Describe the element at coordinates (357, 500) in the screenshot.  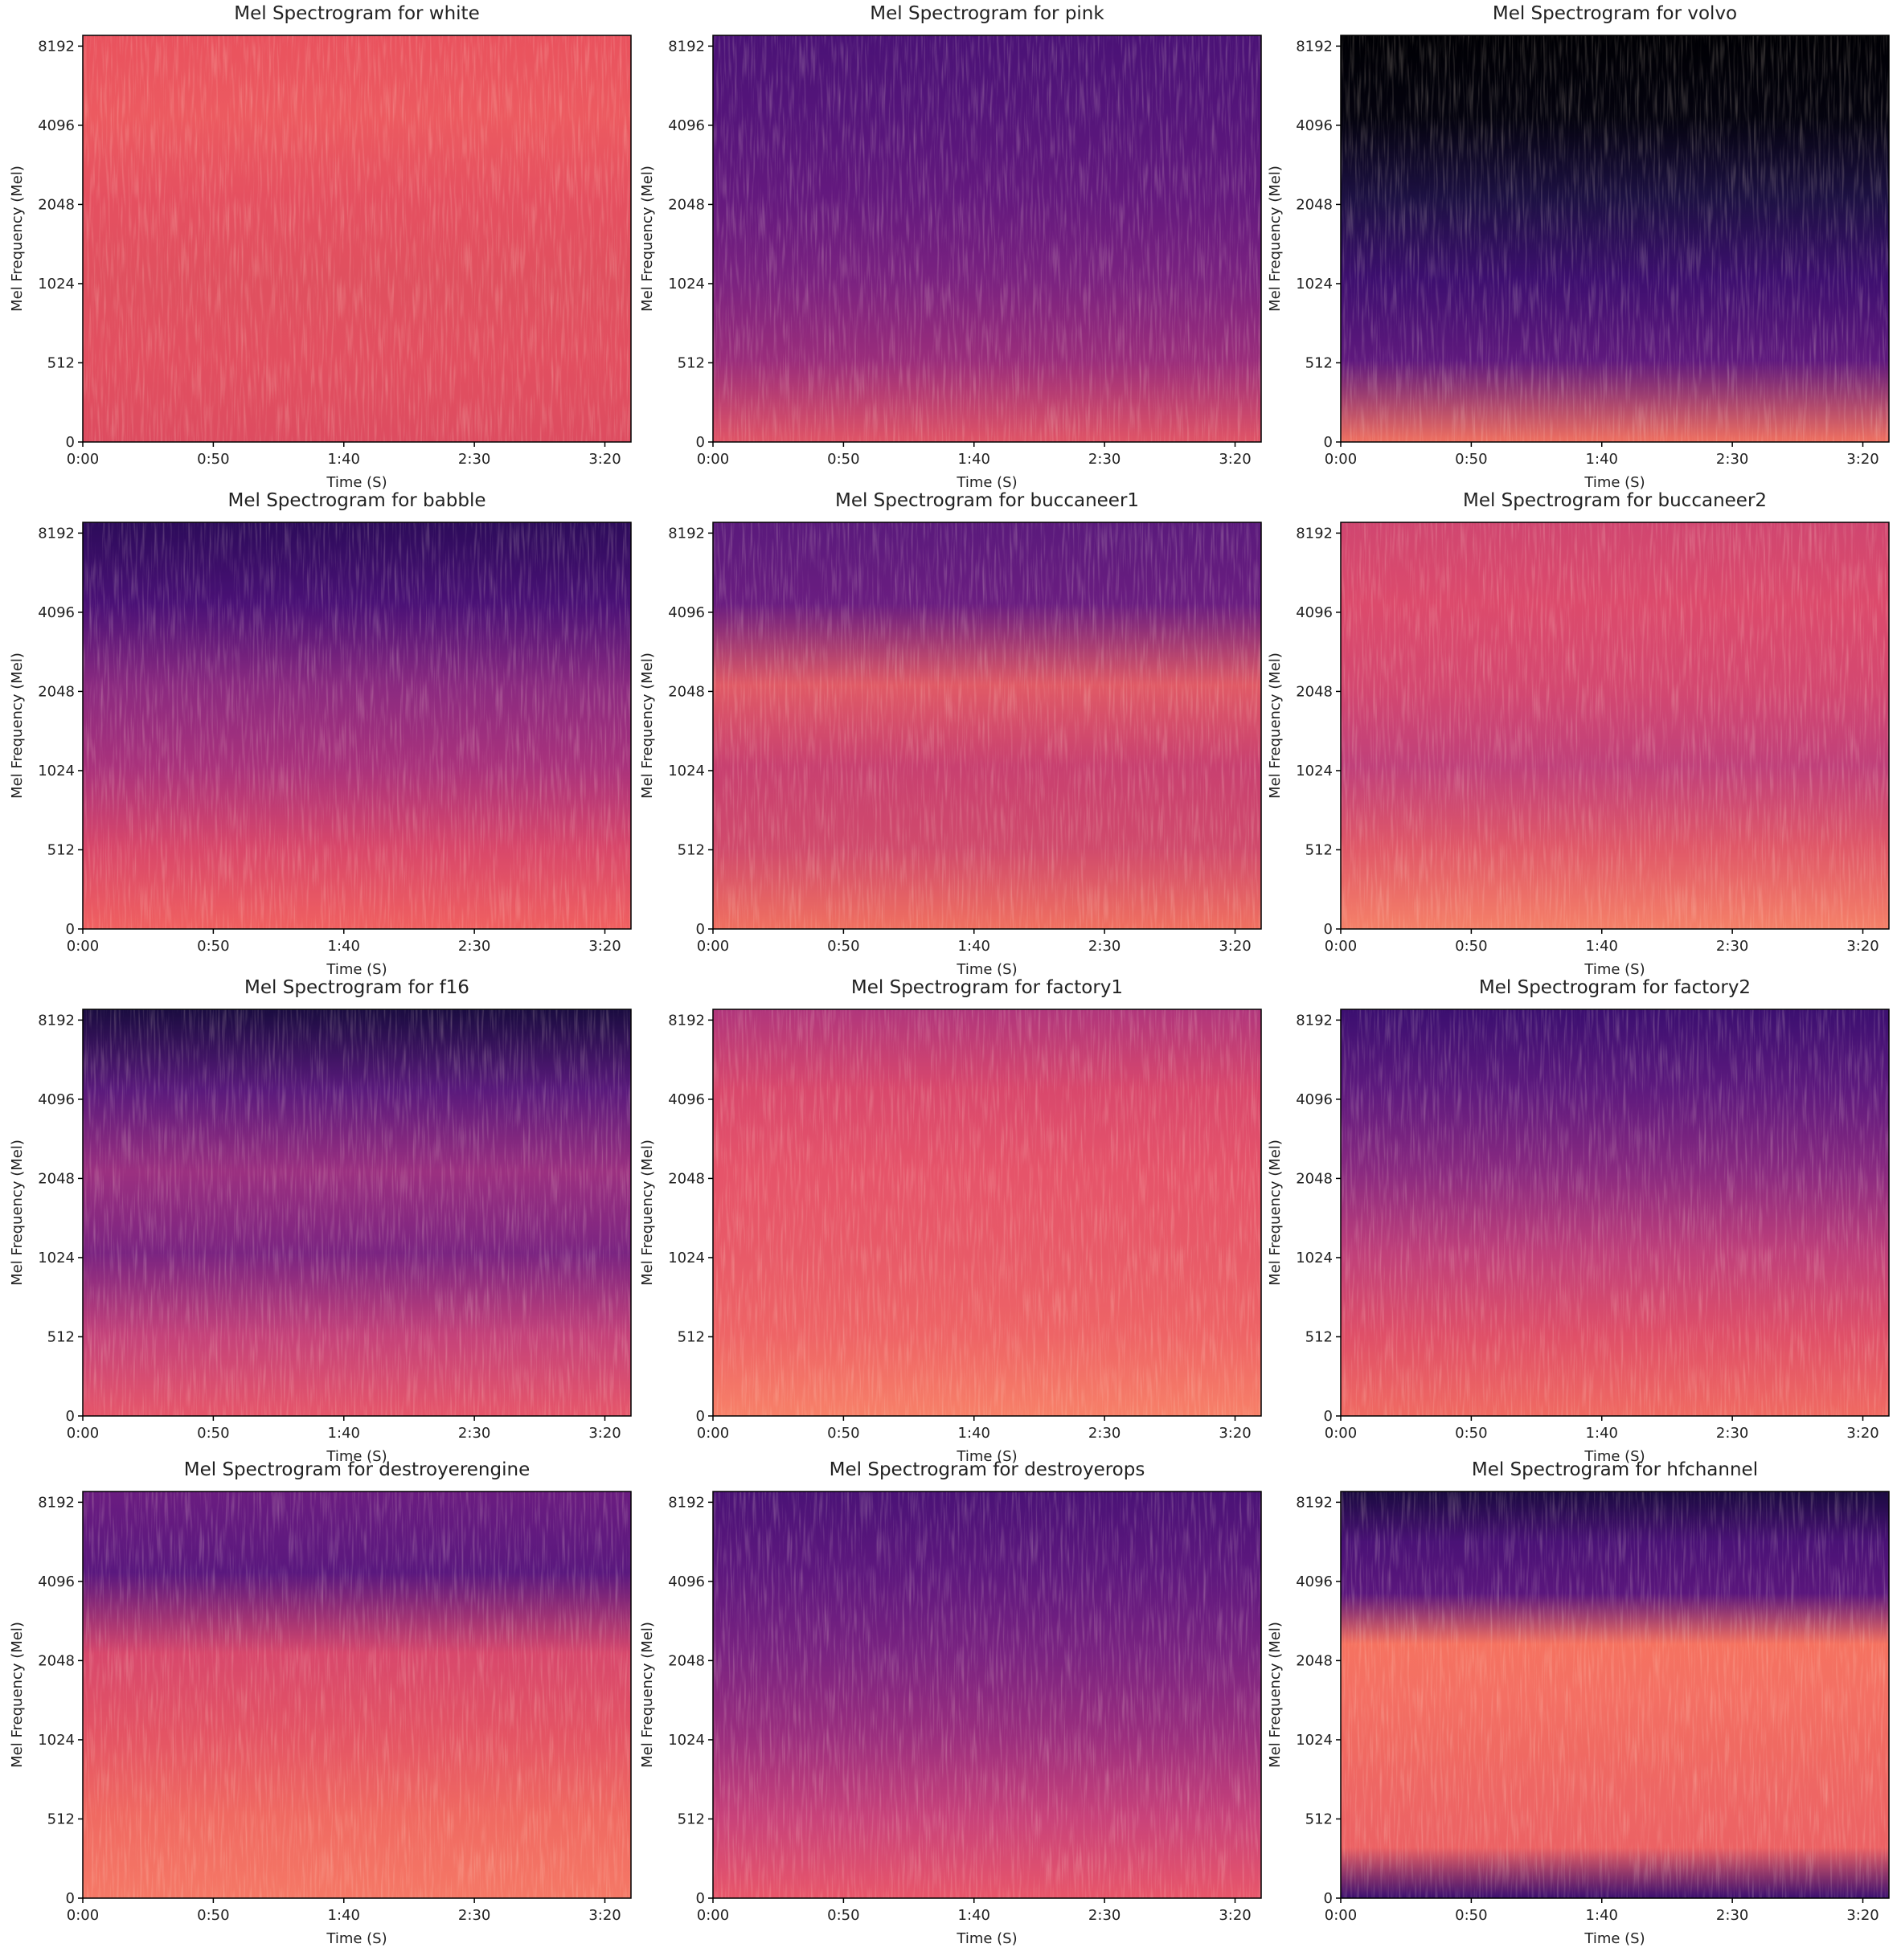
I see `chart-title: Mel Spectrogram for babble` at that location.